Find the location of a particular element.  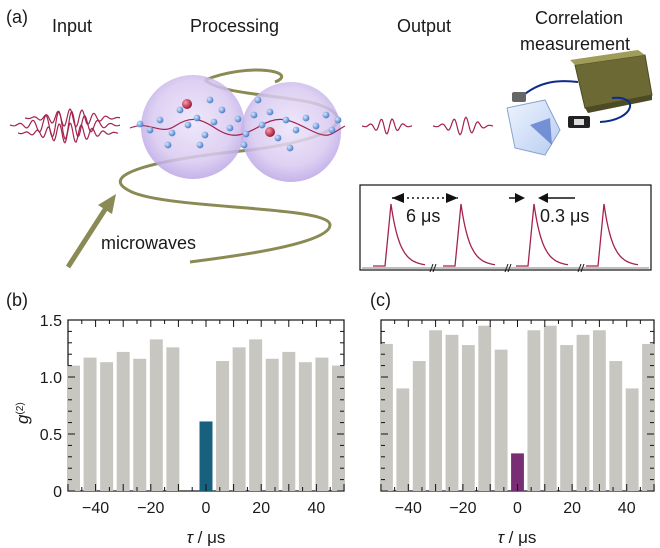

atom-ensemble-spheres is located at coordinates (241, 128).